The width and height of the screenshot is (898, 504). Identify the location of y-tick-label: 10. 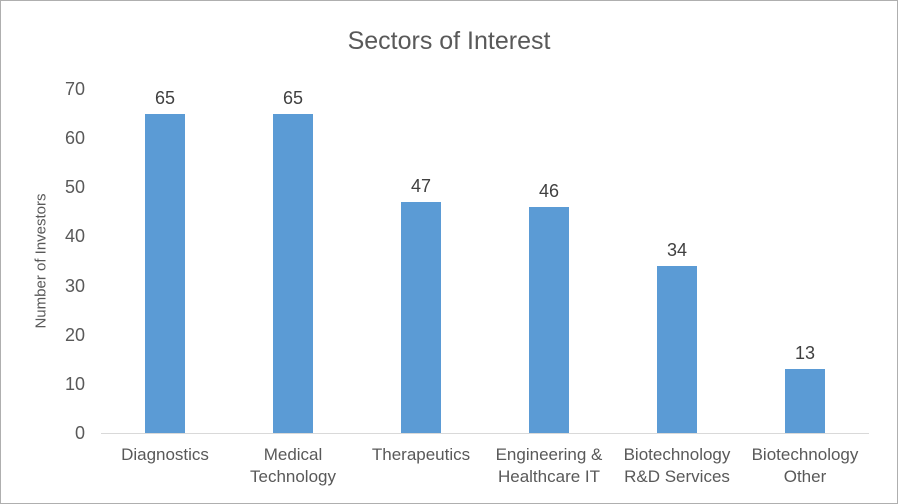
(74, 383).